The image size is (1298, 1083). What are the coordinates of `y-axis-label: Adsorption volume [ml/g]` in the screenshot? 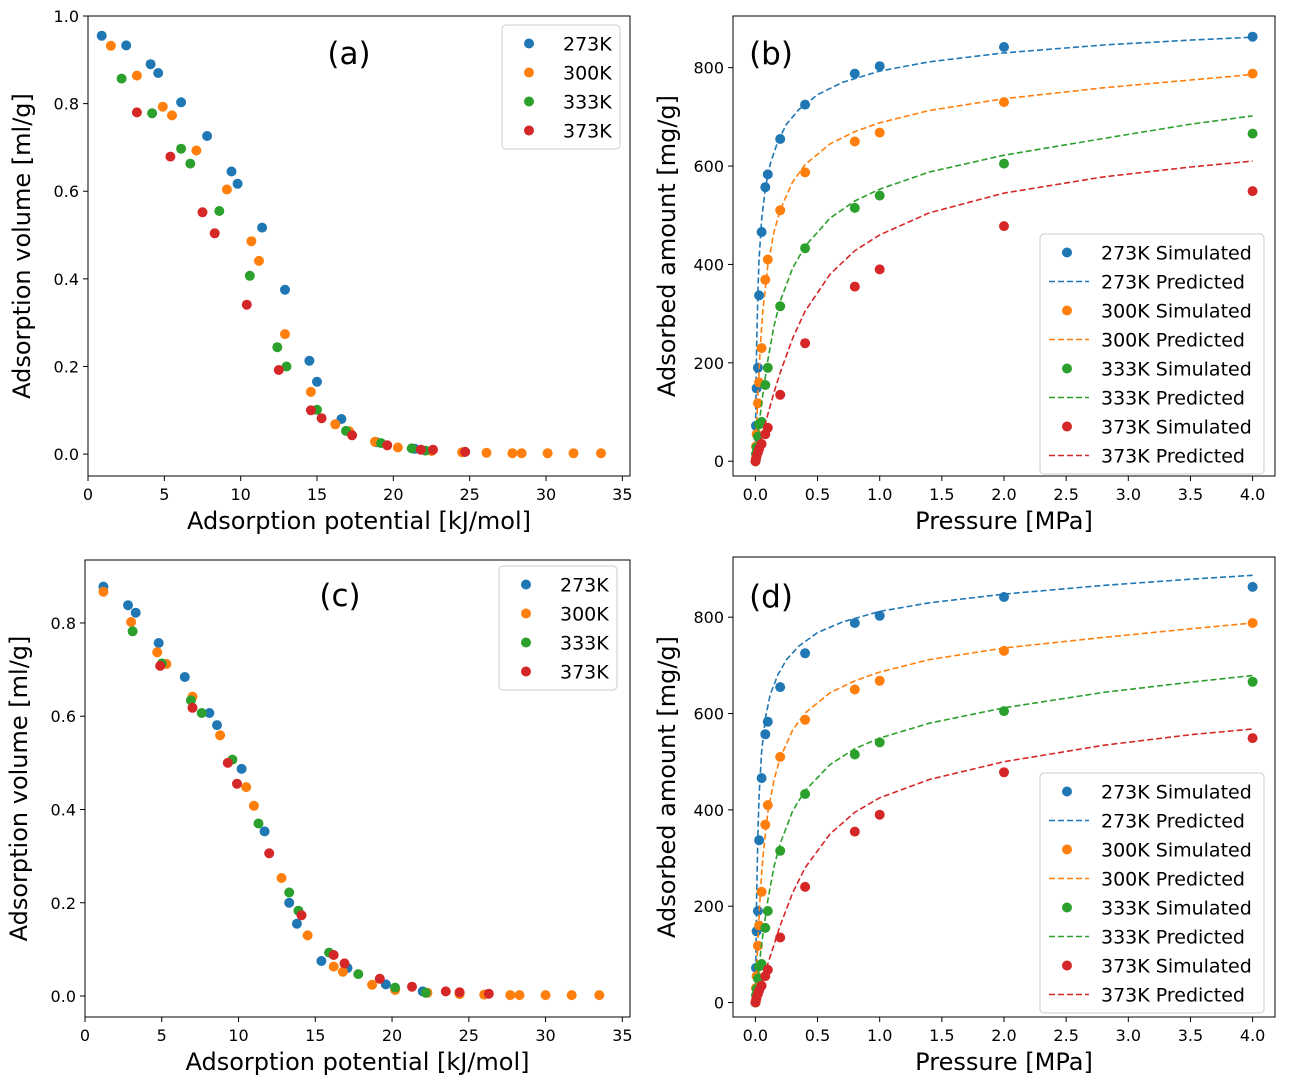 It's located at (19, 789).